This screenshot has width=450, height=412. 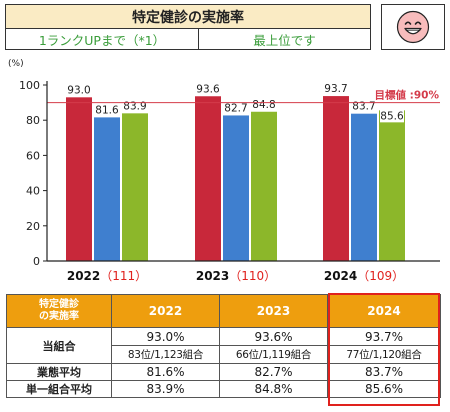 What do you see at coordinates (380, 276) in the screenshot?
I see `x-tick-count: （109）` at bounding box center [380, 276].